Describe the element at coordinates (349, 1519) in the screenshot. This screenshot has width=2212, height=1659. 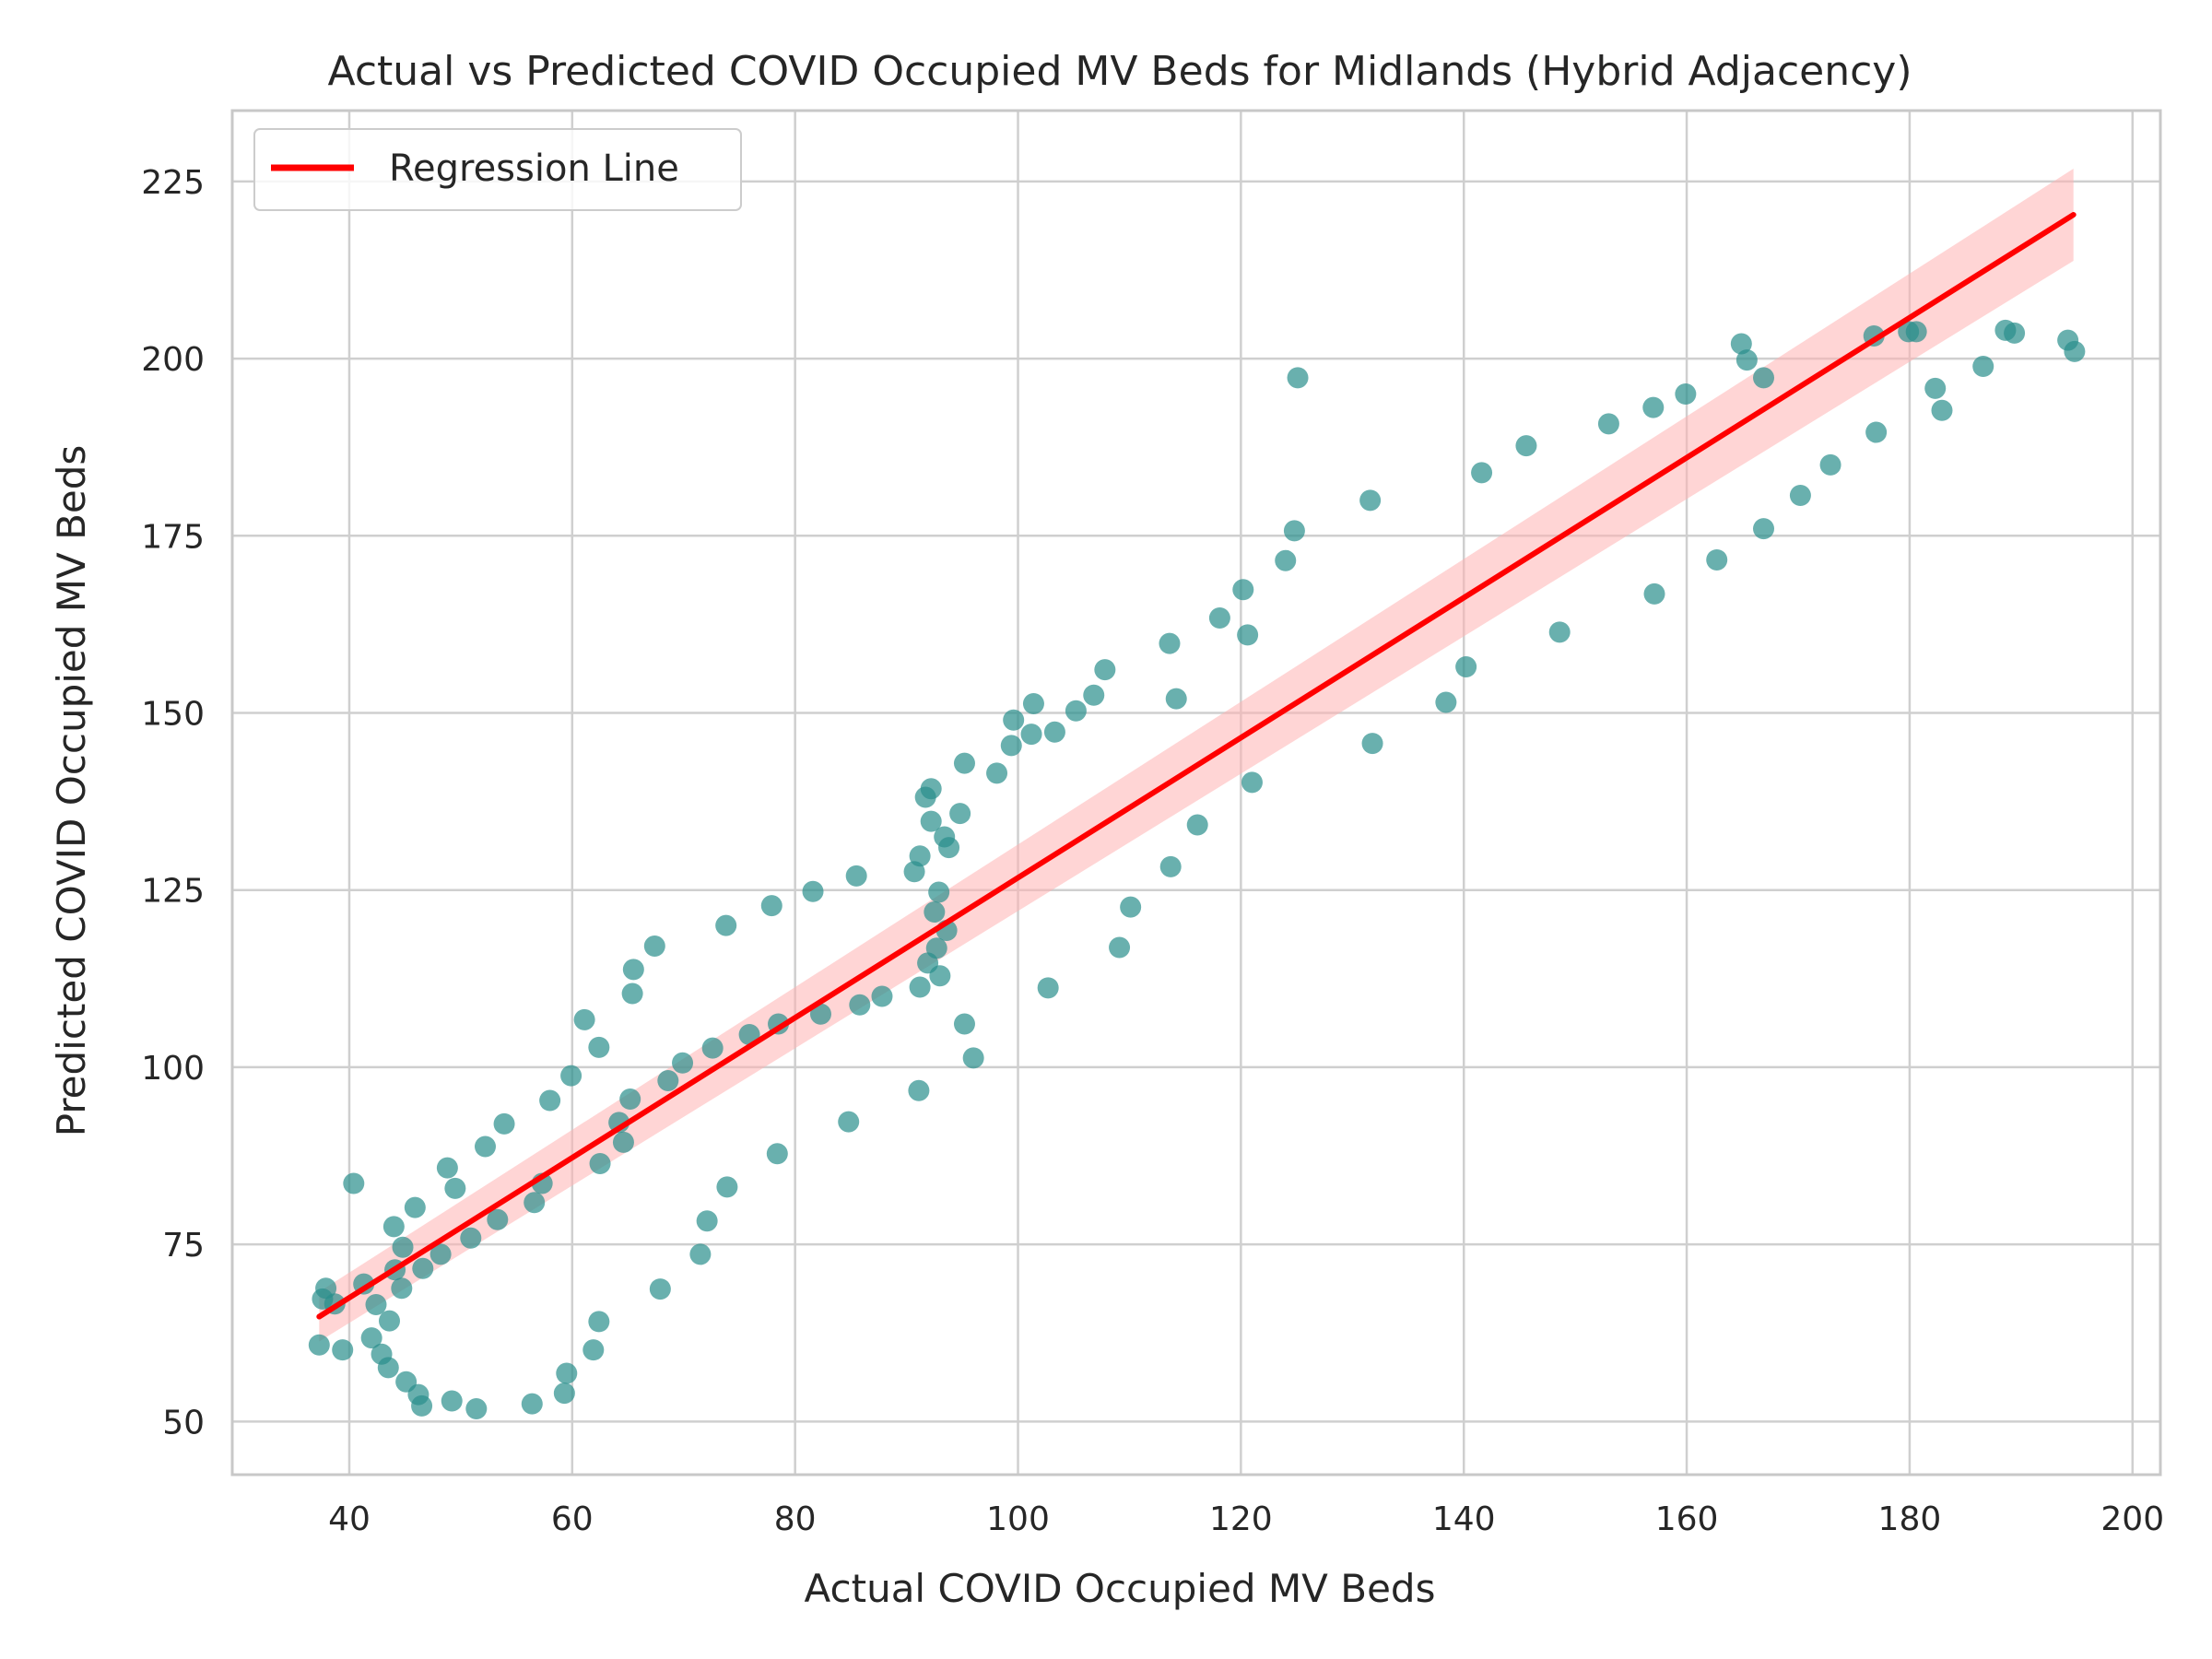
I see `x-tick-label: 40` at that location.